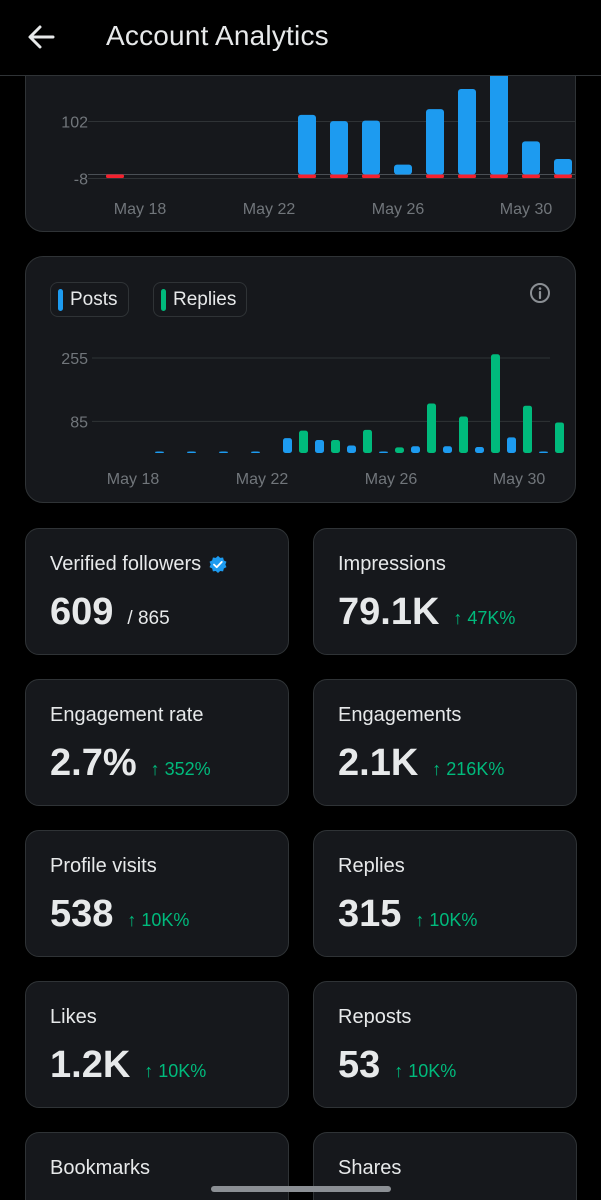  I want to click on stat-label: Reposts, so click(375, 1017).